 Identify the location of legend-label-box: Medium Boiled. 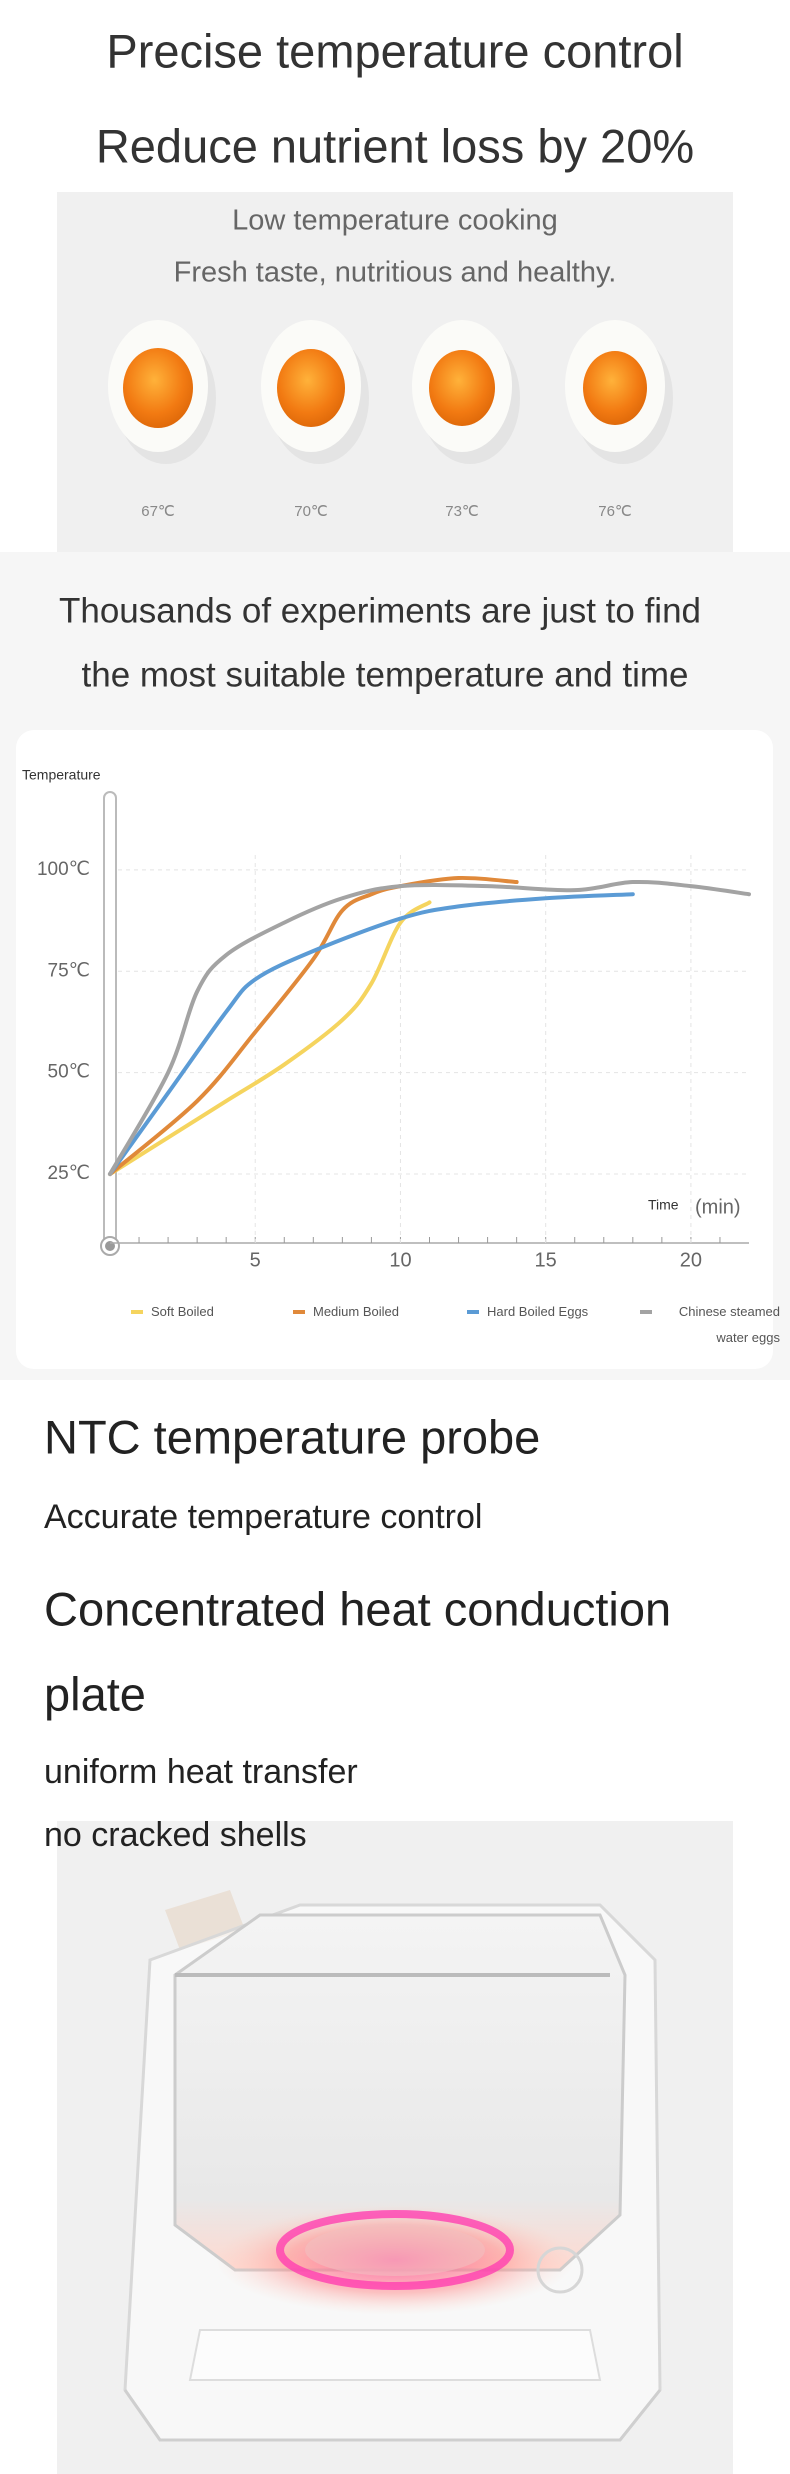
(356, 1311).